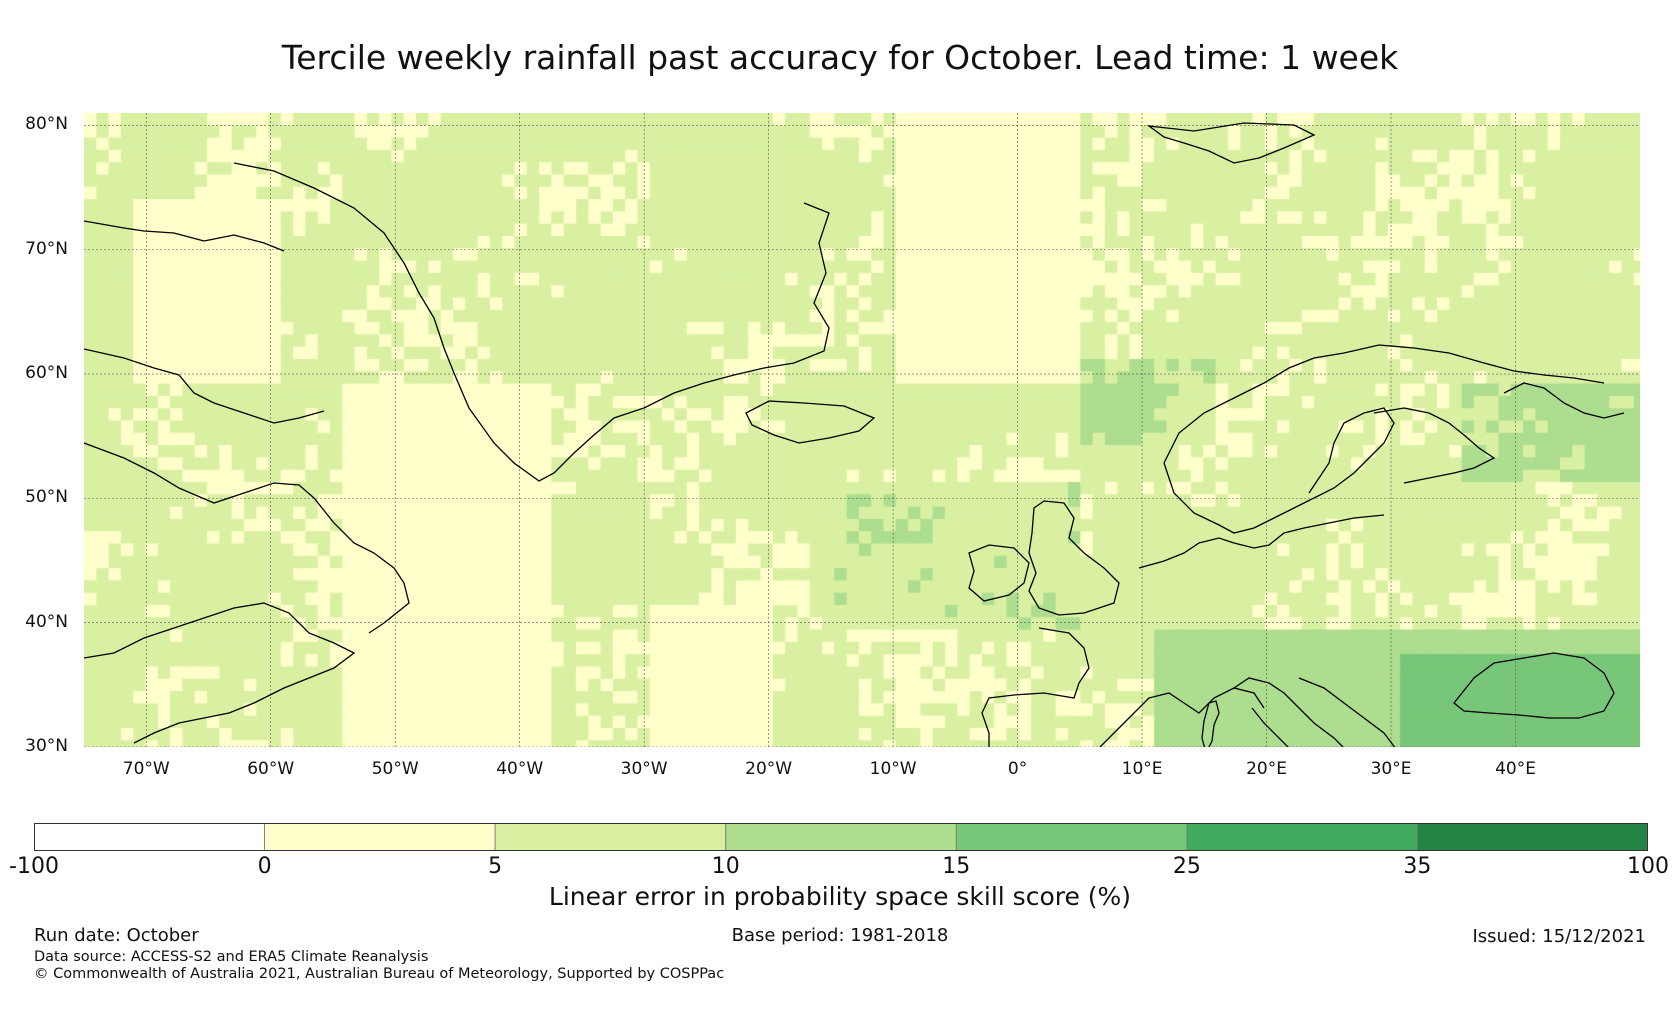 The height and width of the screenshot is (1020, 1680). Describe the element at coordinates (893, 769) in the screenshot. I see `longitude-tick-label: 10°W` at that location.